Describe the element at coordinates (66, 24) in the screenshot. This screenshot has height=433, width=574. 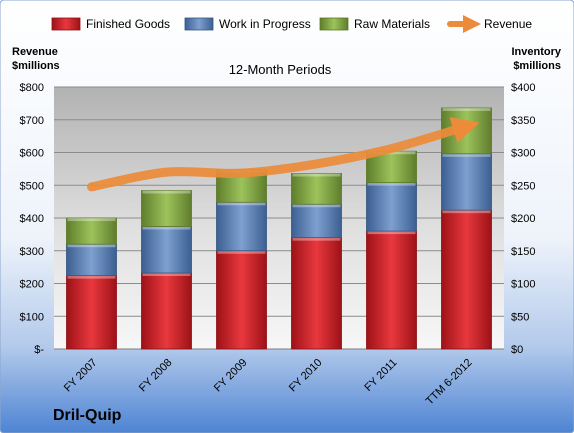
I see `legend-swatch-finished-goods` at that location.